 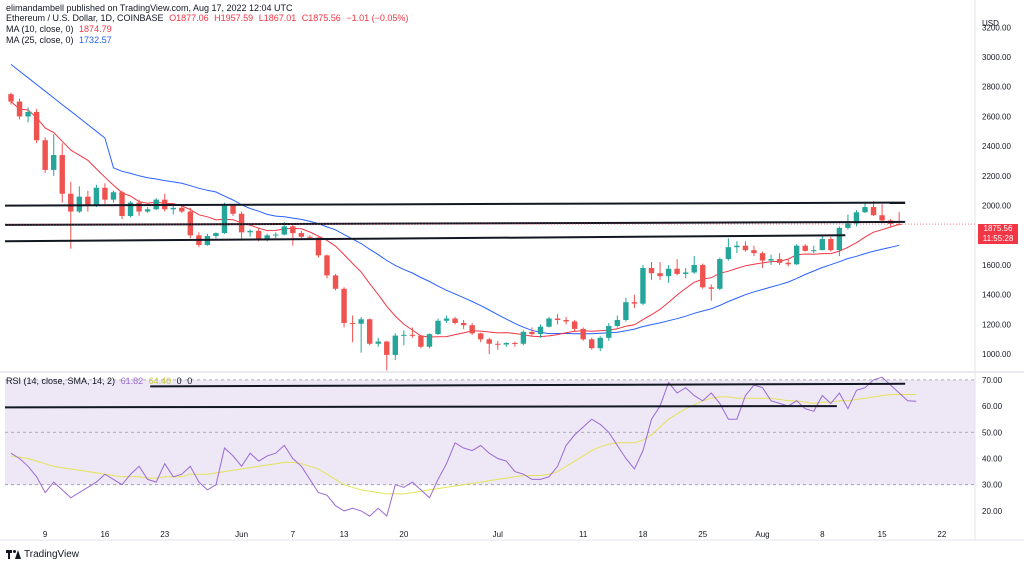 I want to click on rsi-trendline, so click(x=528, y=385).